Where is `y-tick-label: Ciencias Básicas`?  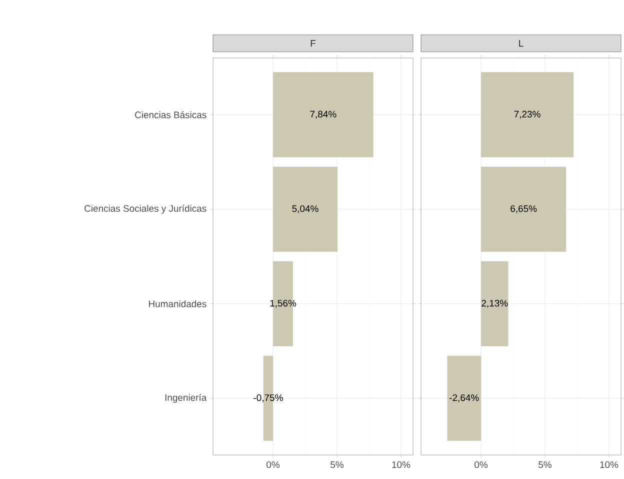
y-tick-label: Ciencias Básicas is located at coordinates (170, 114).